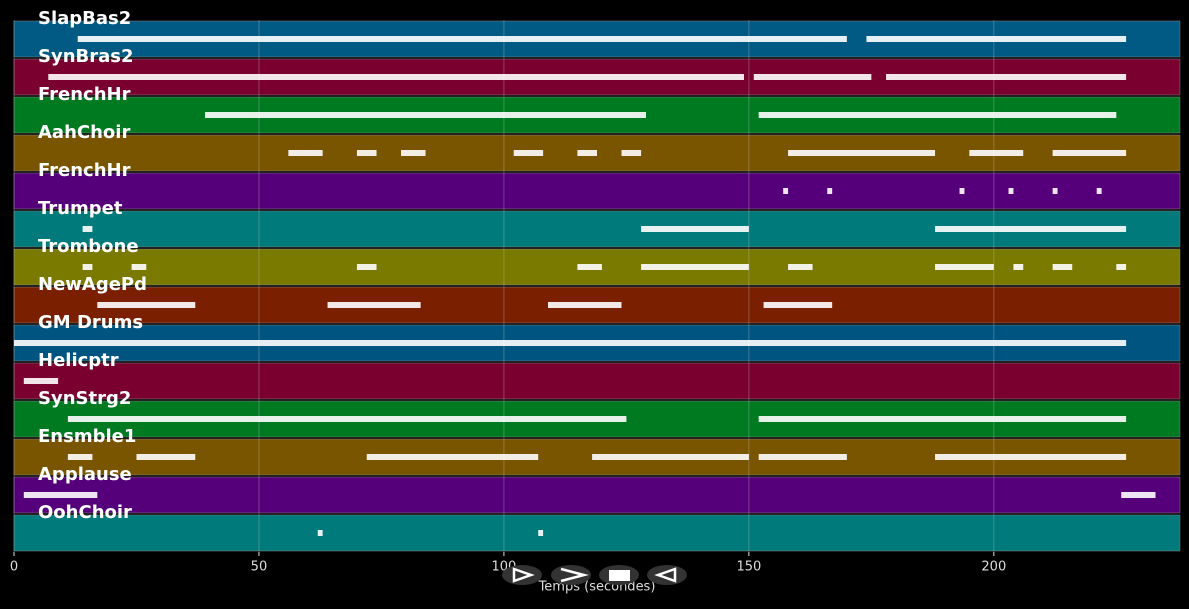 The image size is (1189, 609). What do you see at coordinates (508, 563) in the screenshot?
I see `x-axis: 0 50 100 150 200` at bounding box center [508, 563].